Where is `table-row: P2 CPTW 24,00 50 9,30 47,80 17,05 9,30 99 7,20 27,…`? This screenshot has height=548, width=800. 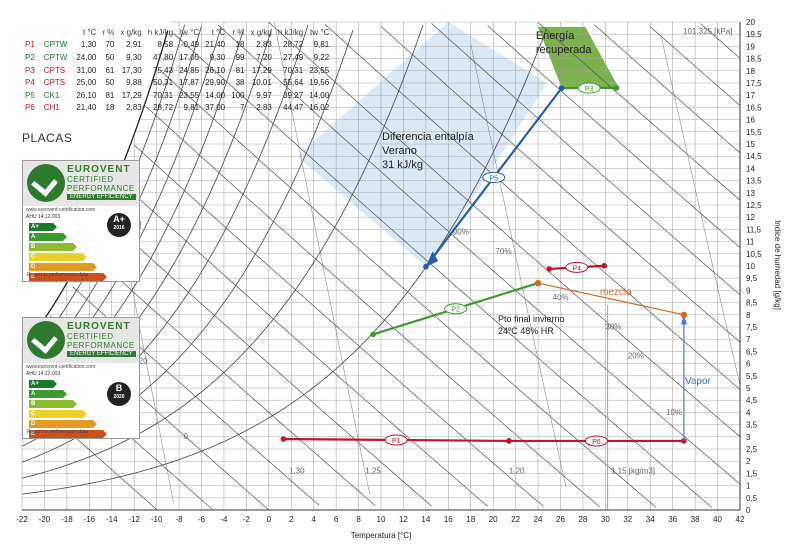
table-row: P2 CPTW 24,00 50 9,30 47,80 17,05 9,30 99 7,20 27,… is located at coordinates (177, 57).